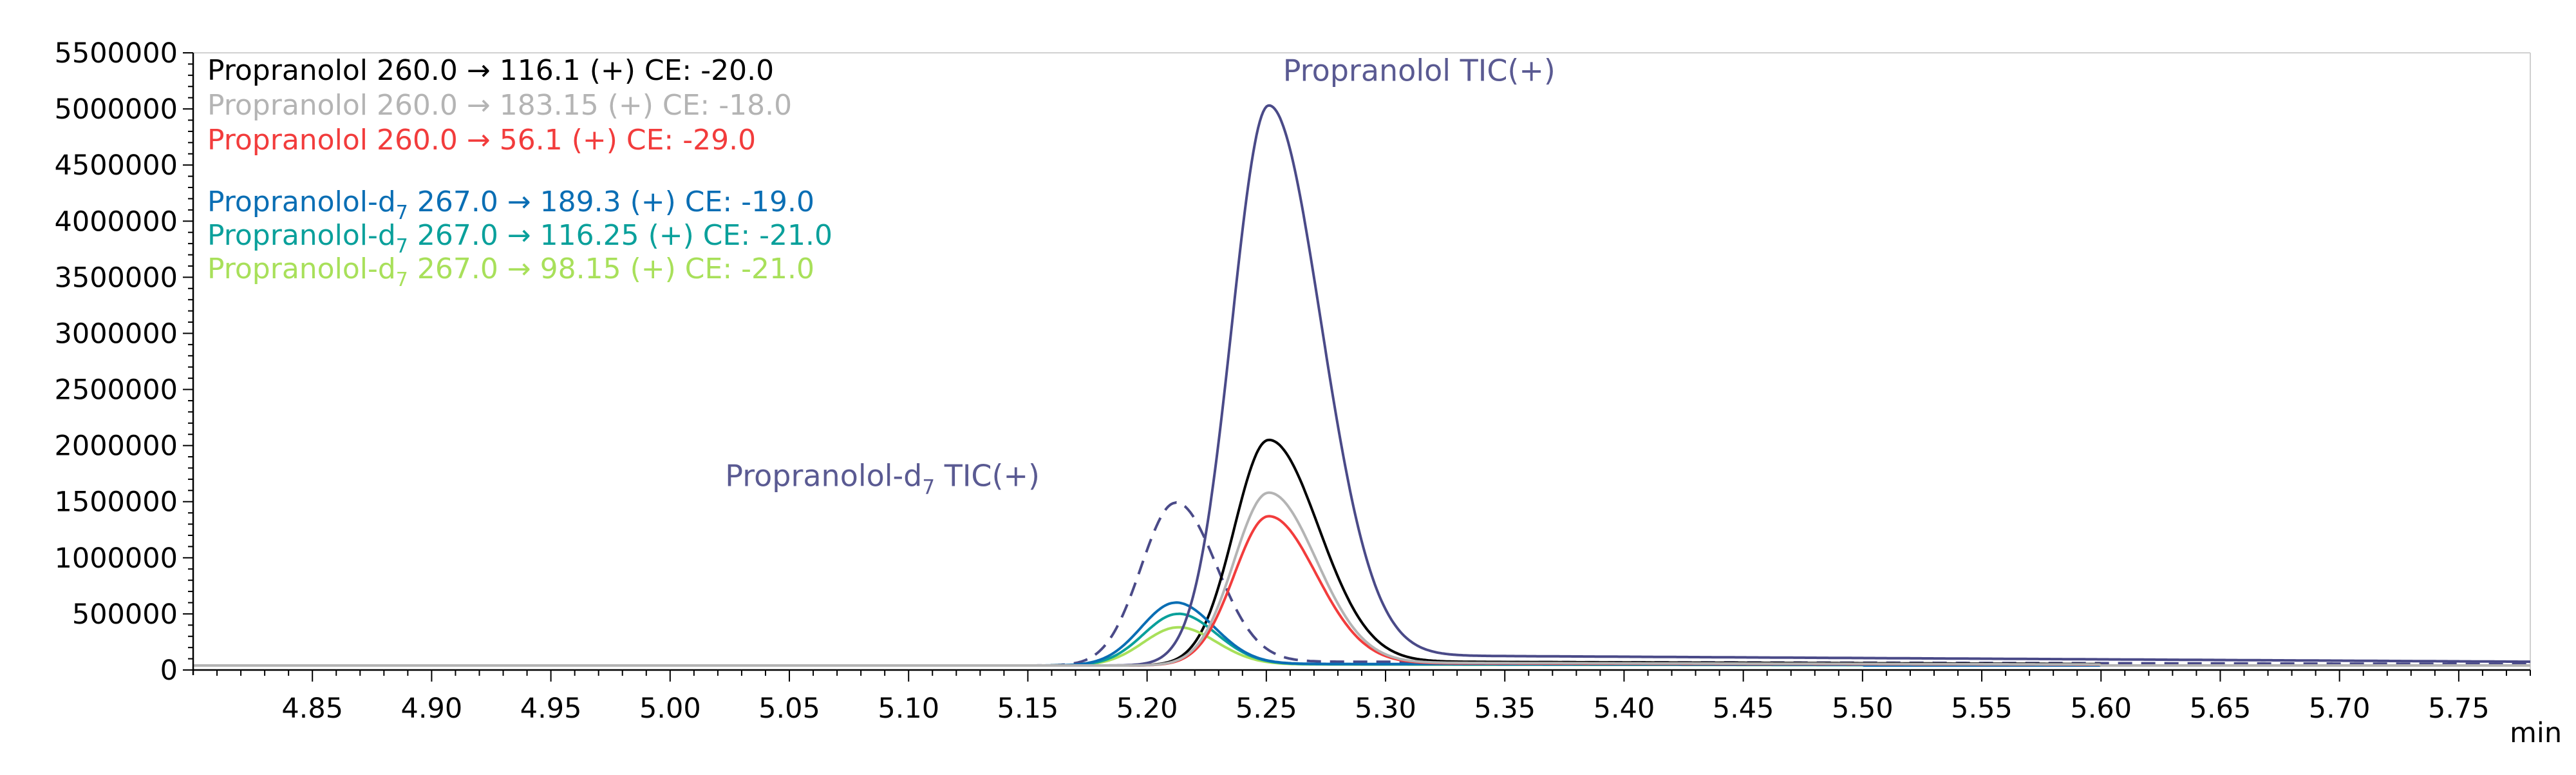 This screenshot has height=775, width=2576. I want to click on x-tick-label: 5.60, so click(2101, 709).